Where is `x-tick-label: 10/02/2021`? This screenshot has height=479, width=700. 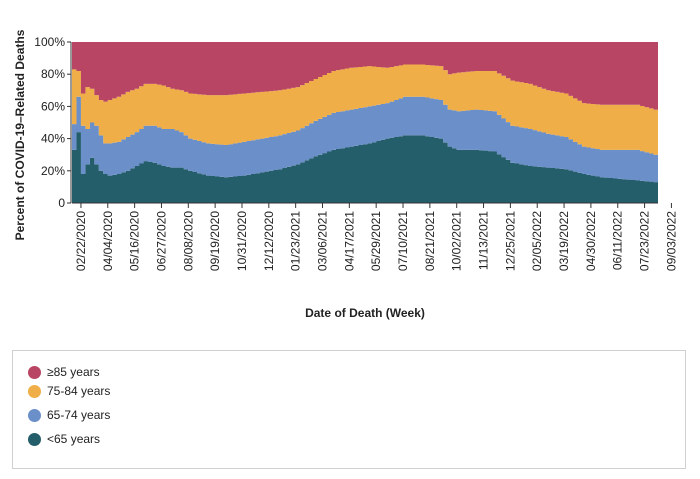 x-tick-label: 10/02/2021 is located at coordinates (457, 241).